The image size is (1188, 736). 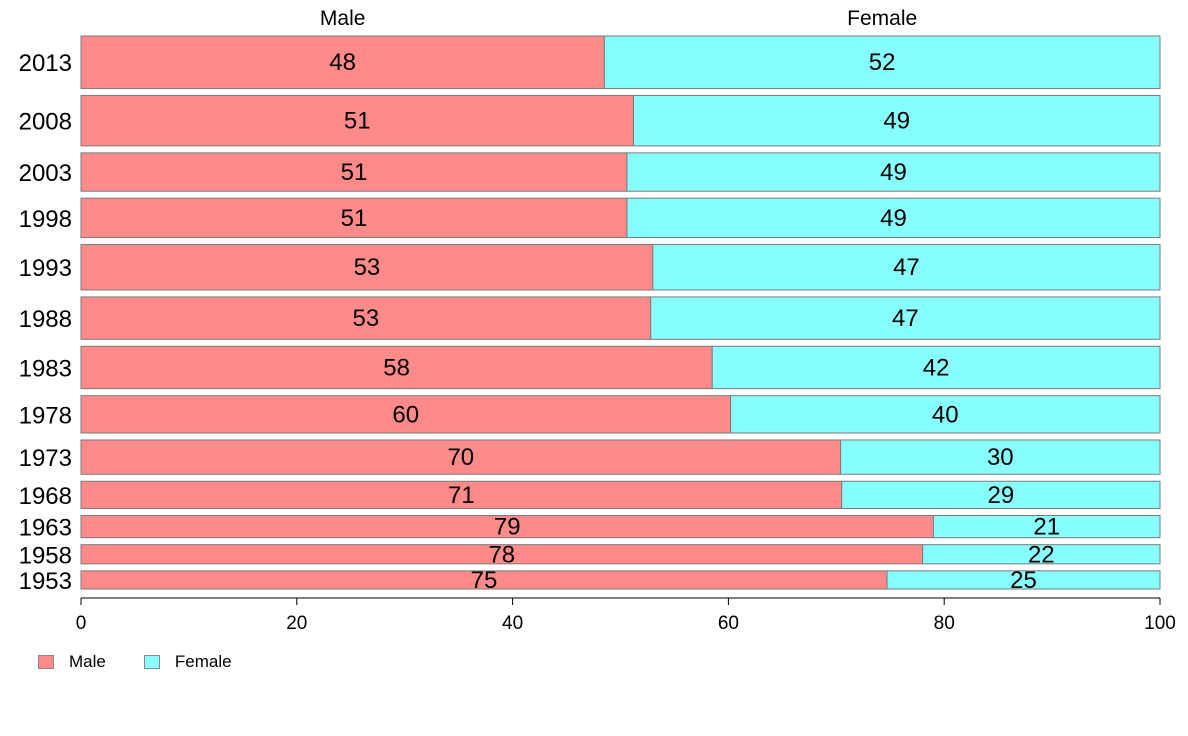 I want to click on bar-female-1973, so click(x=1000, y=457).